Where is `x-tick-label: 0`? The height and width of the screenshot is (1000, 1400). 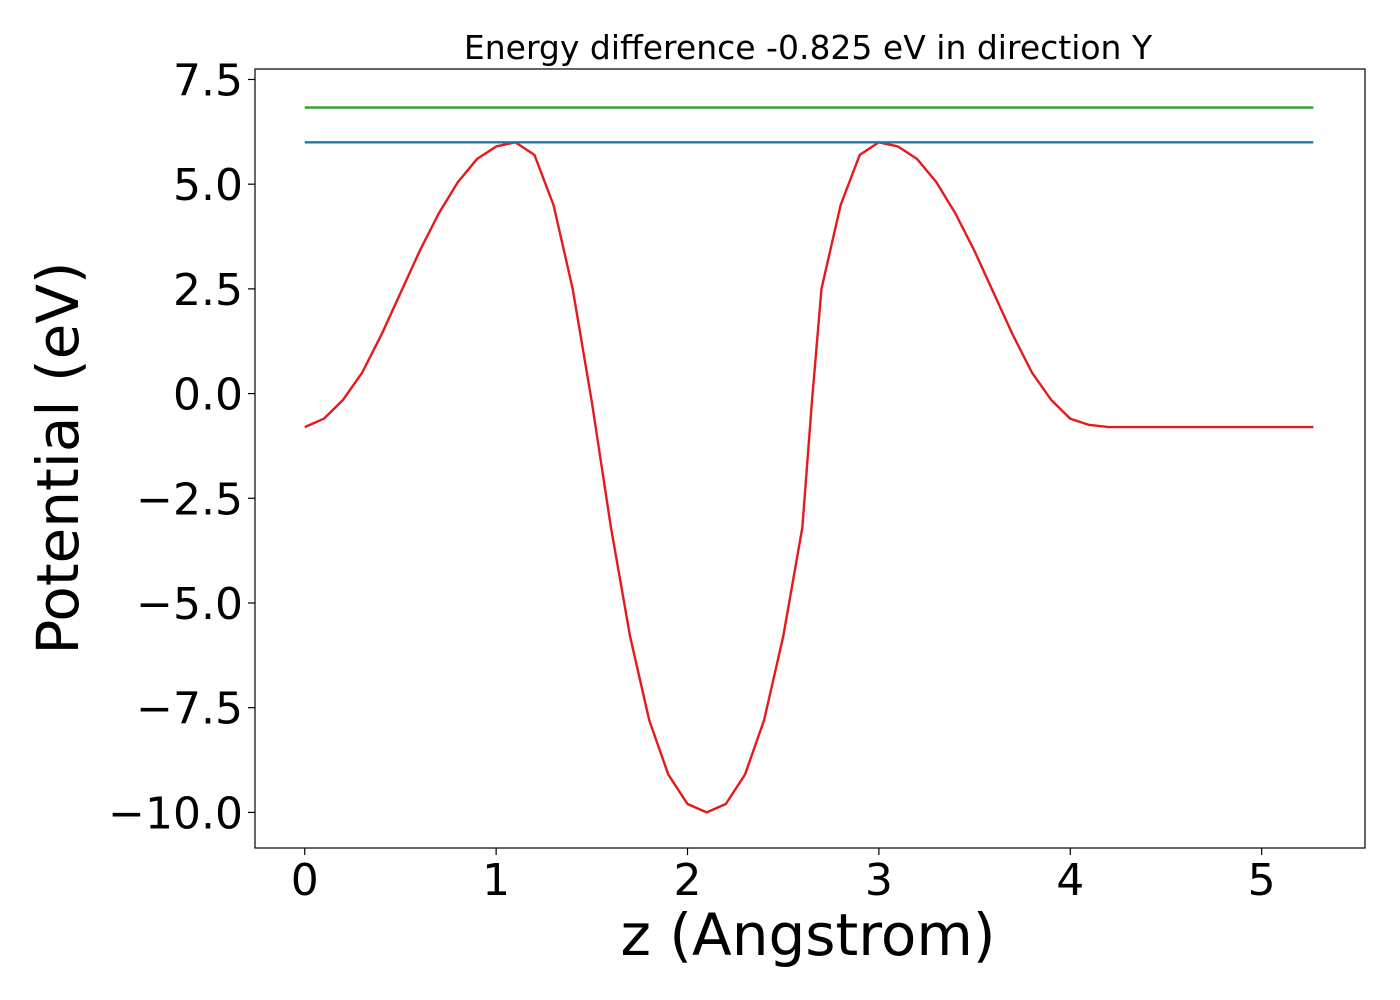
x-tick-label: 0 is located at coordinates (305, 880).